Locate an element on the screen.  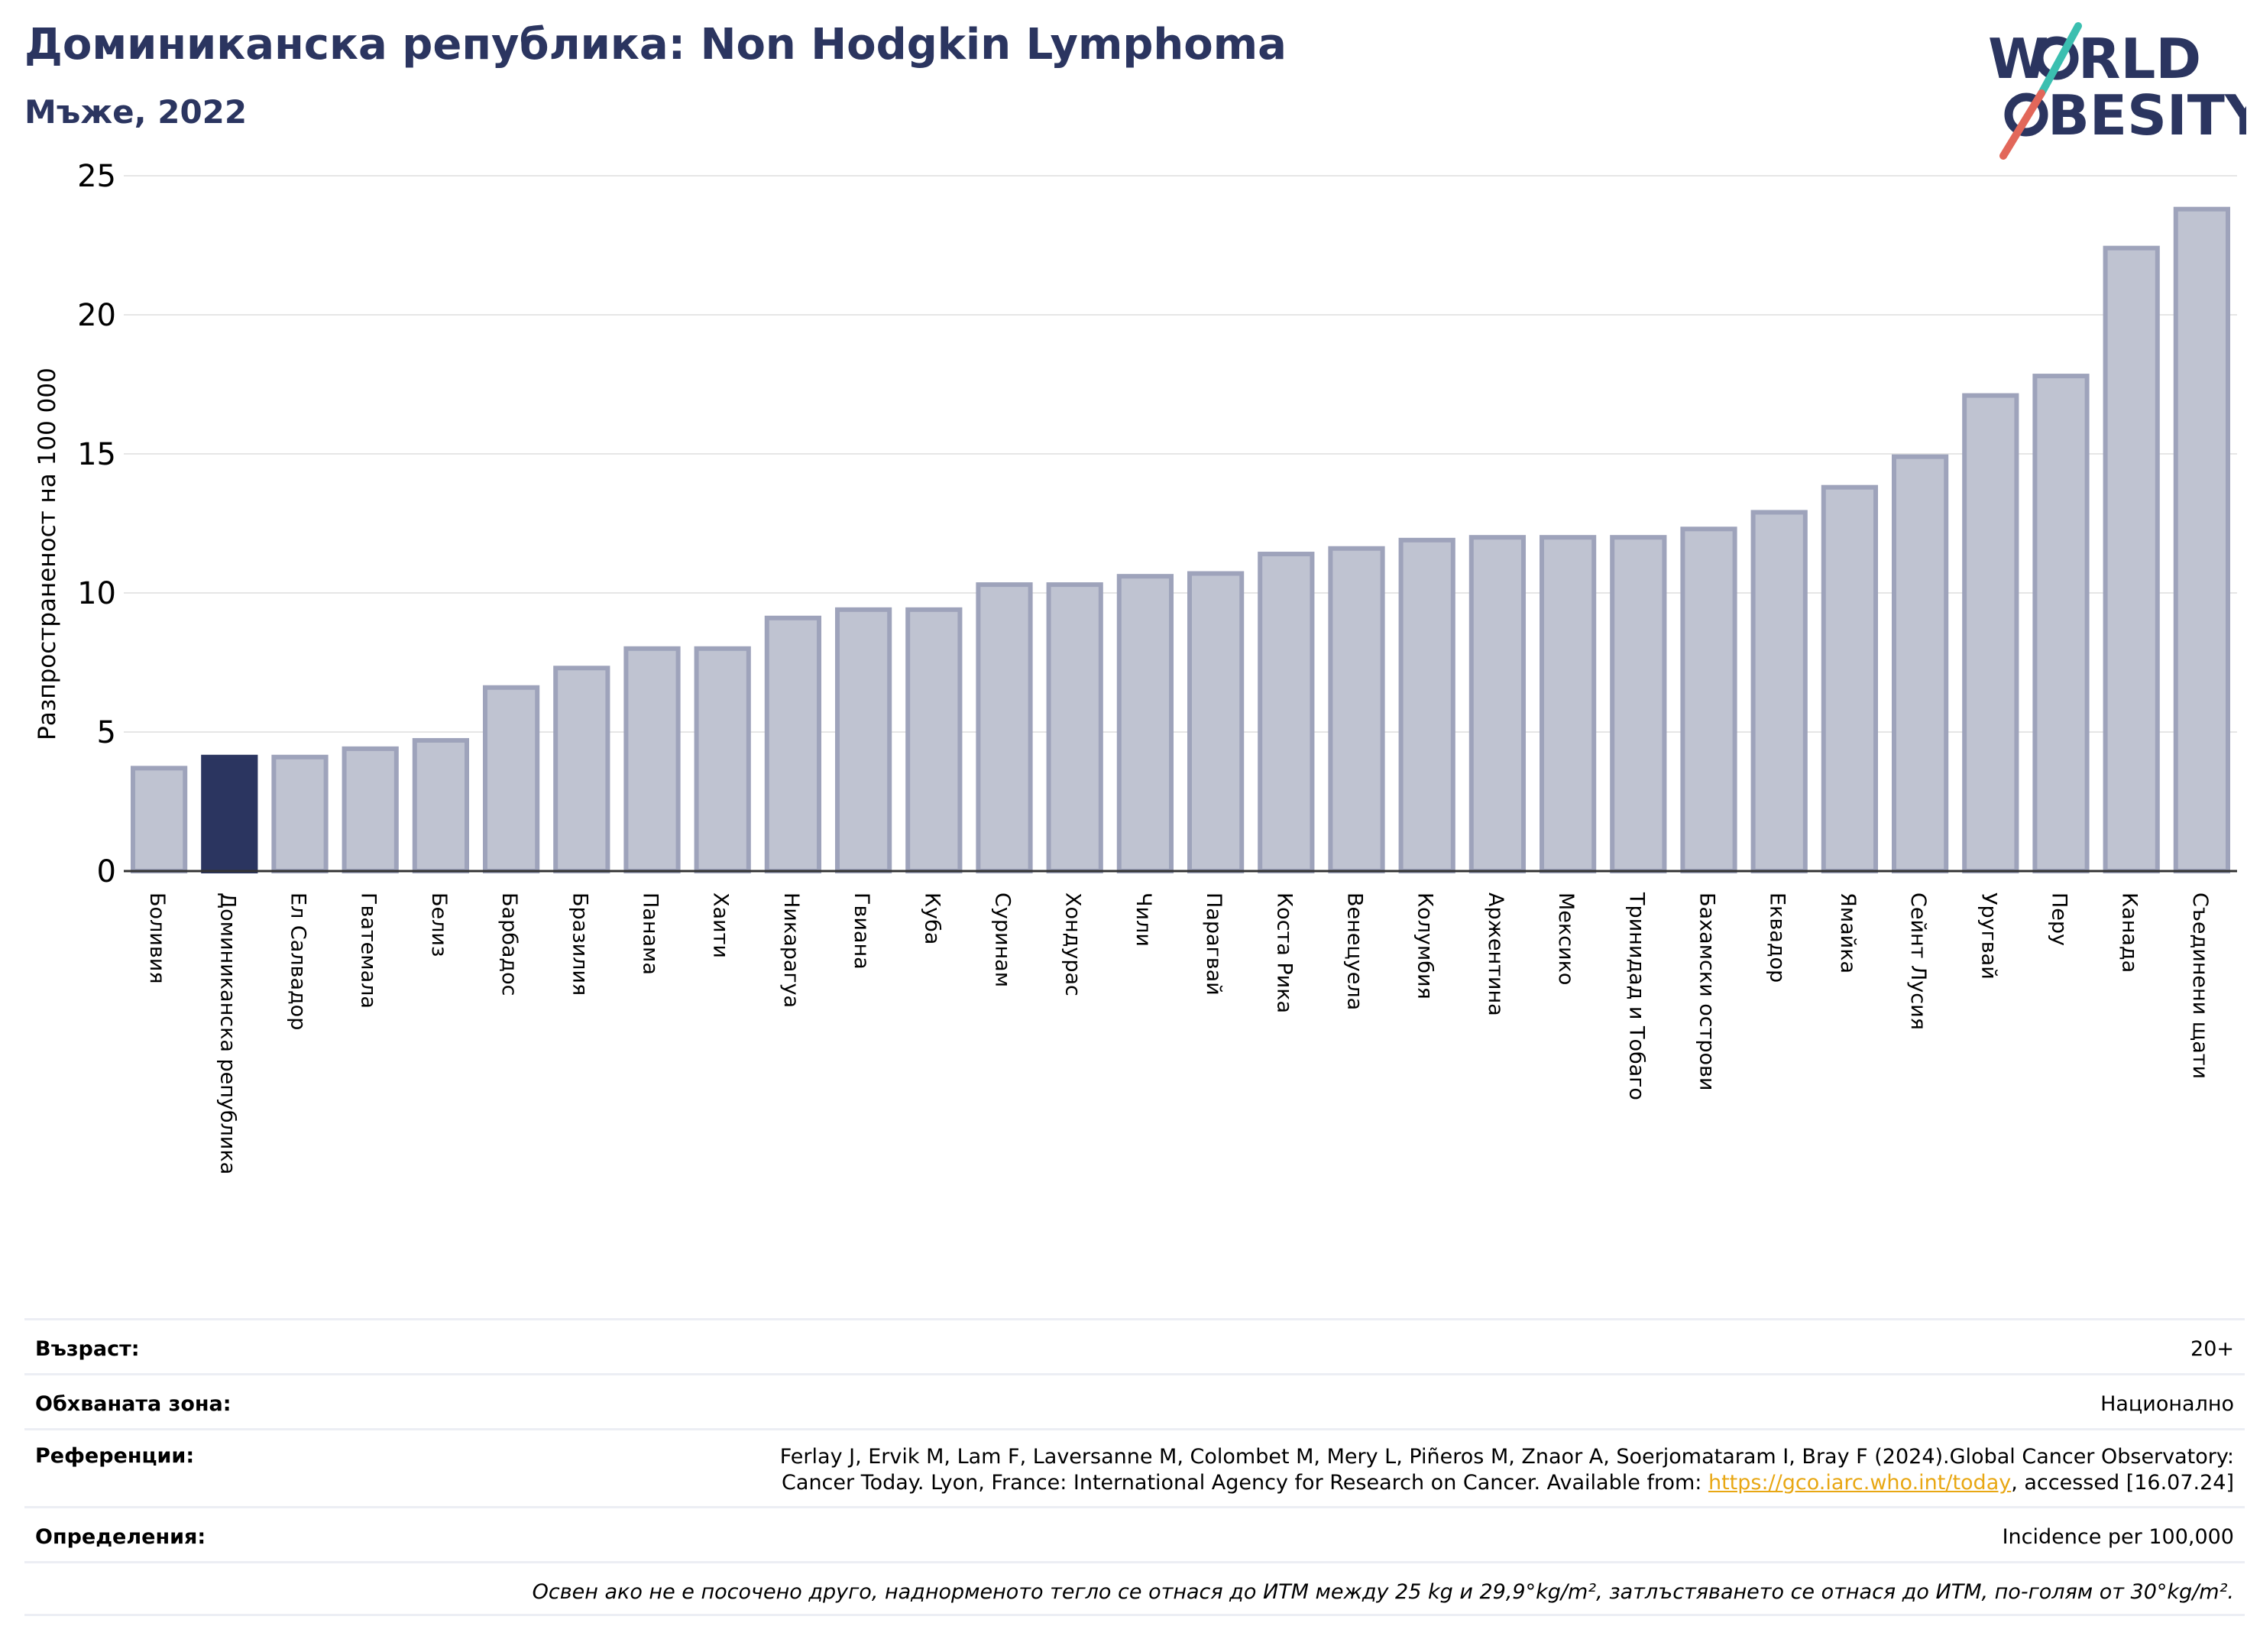
x-tick-label: Гватемала is located at coordinates (368, 950).